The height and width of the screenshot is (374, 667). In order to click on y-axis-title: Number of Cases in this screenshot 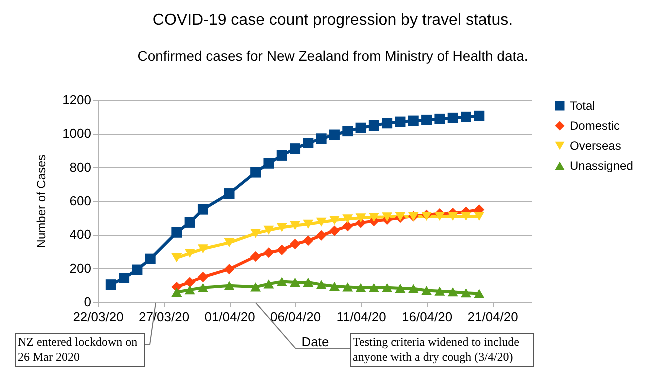, I will do `click(41, 201)`.